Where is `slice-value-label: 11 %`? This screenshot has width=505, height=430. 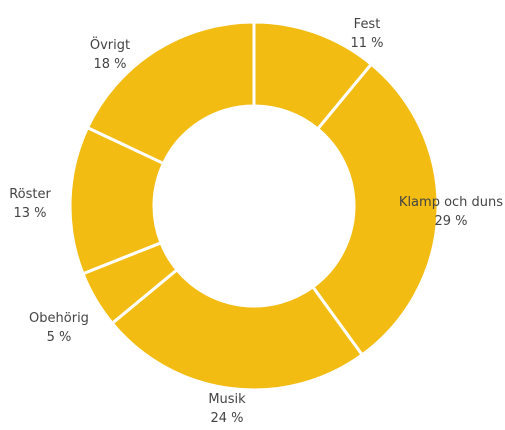 slice-value-label: 11 % is located at coordinates (366, 43).